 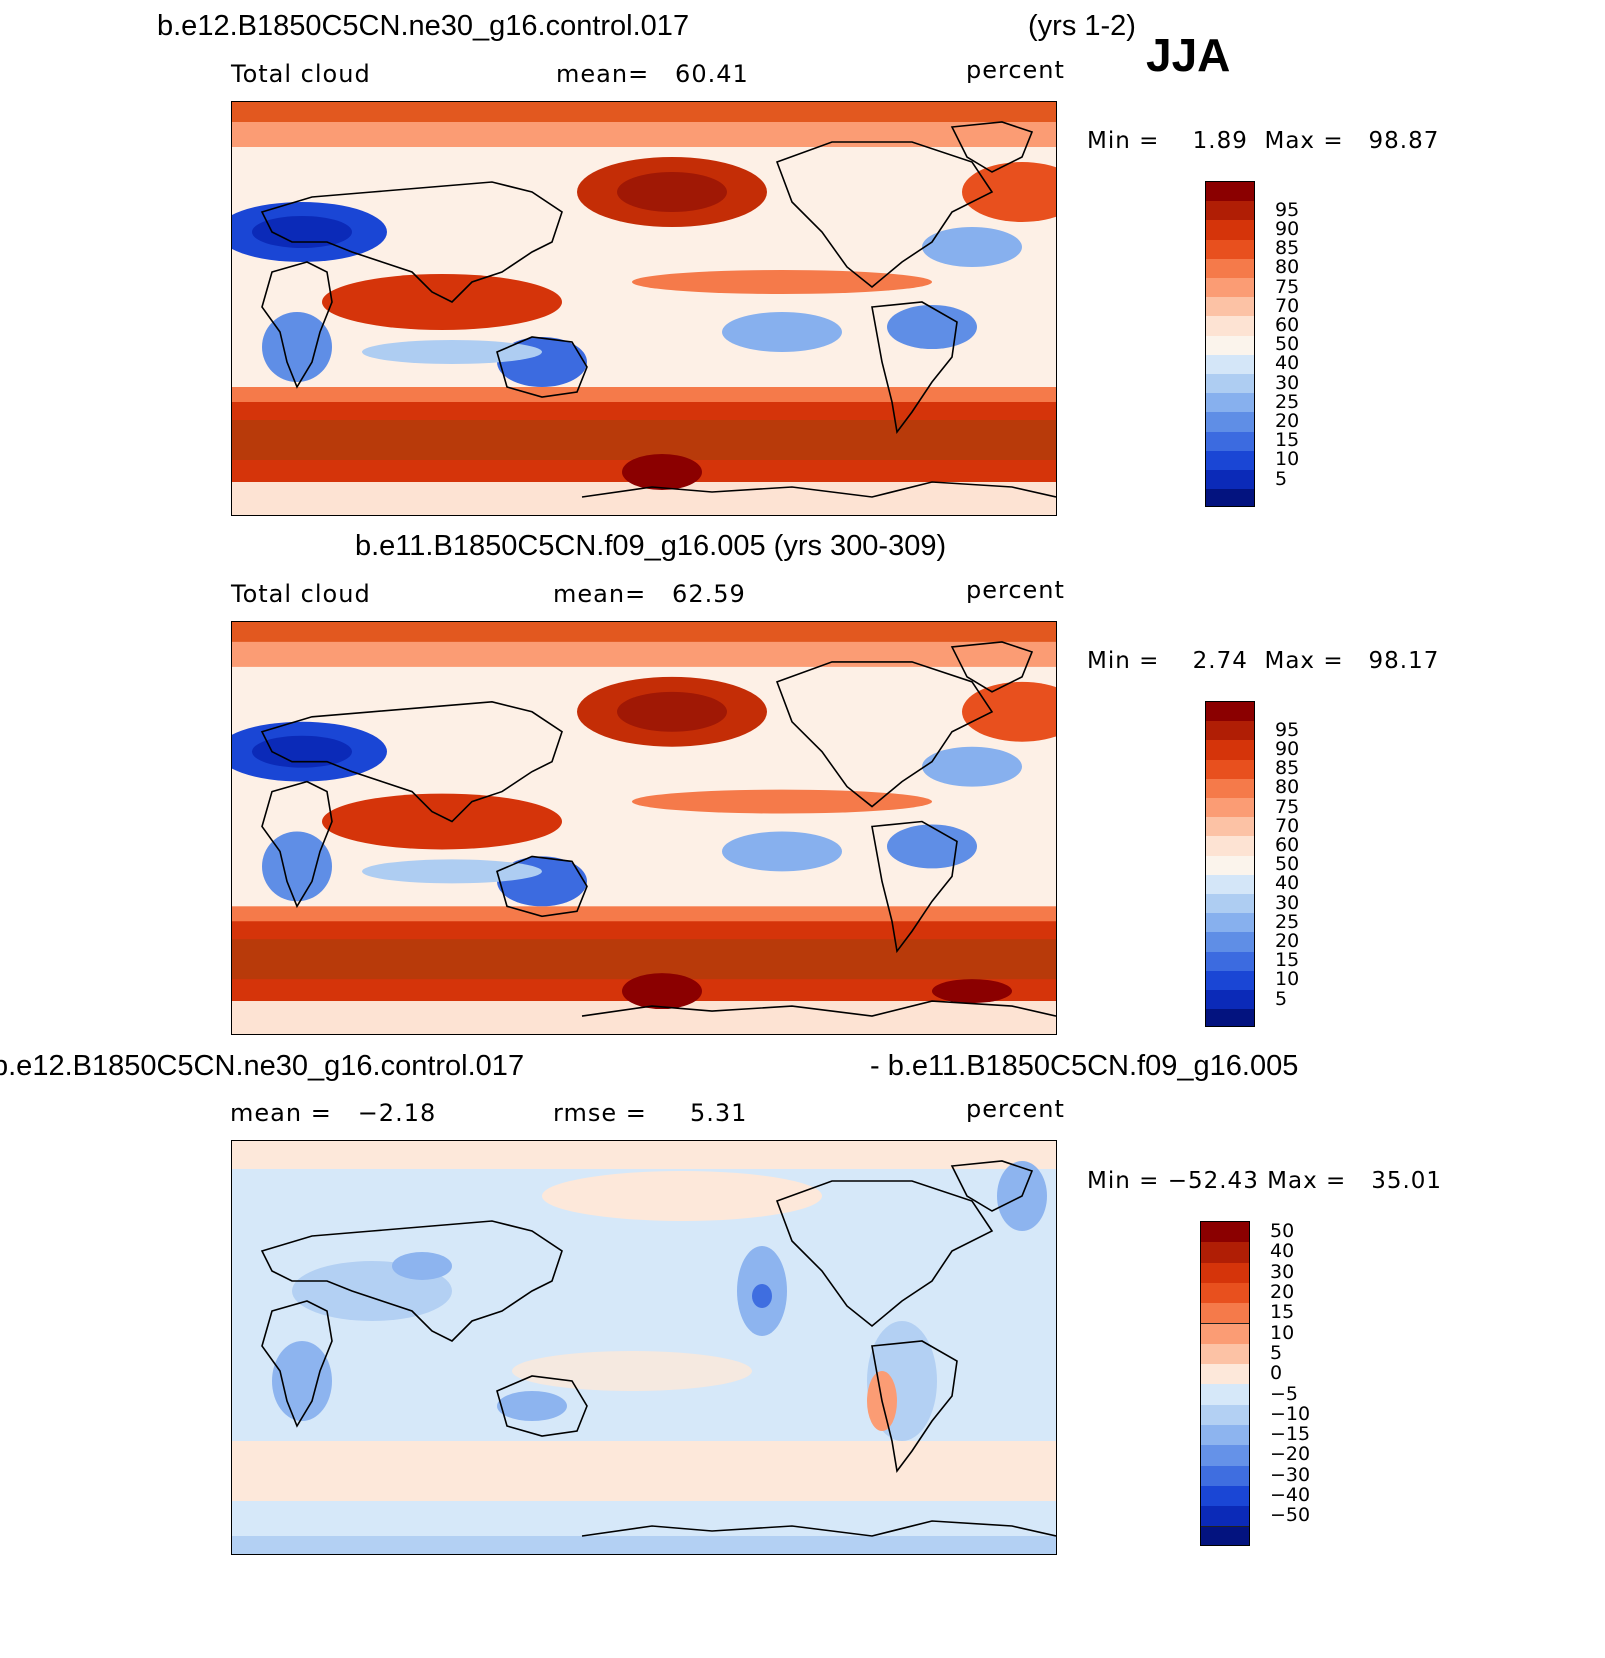 I want to click on colorbar-tick-label: −15, so click(x=1290, y=1434).